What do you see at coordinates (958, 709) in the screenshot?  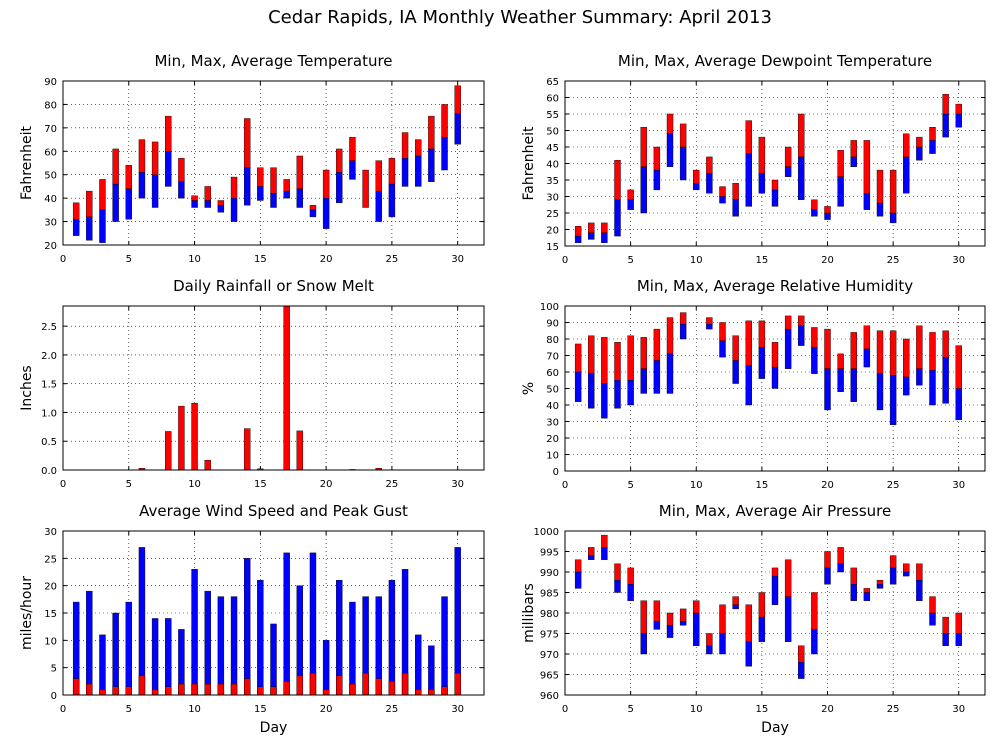 I see `x-tick-label: 30` at bounding box center [958, 709].